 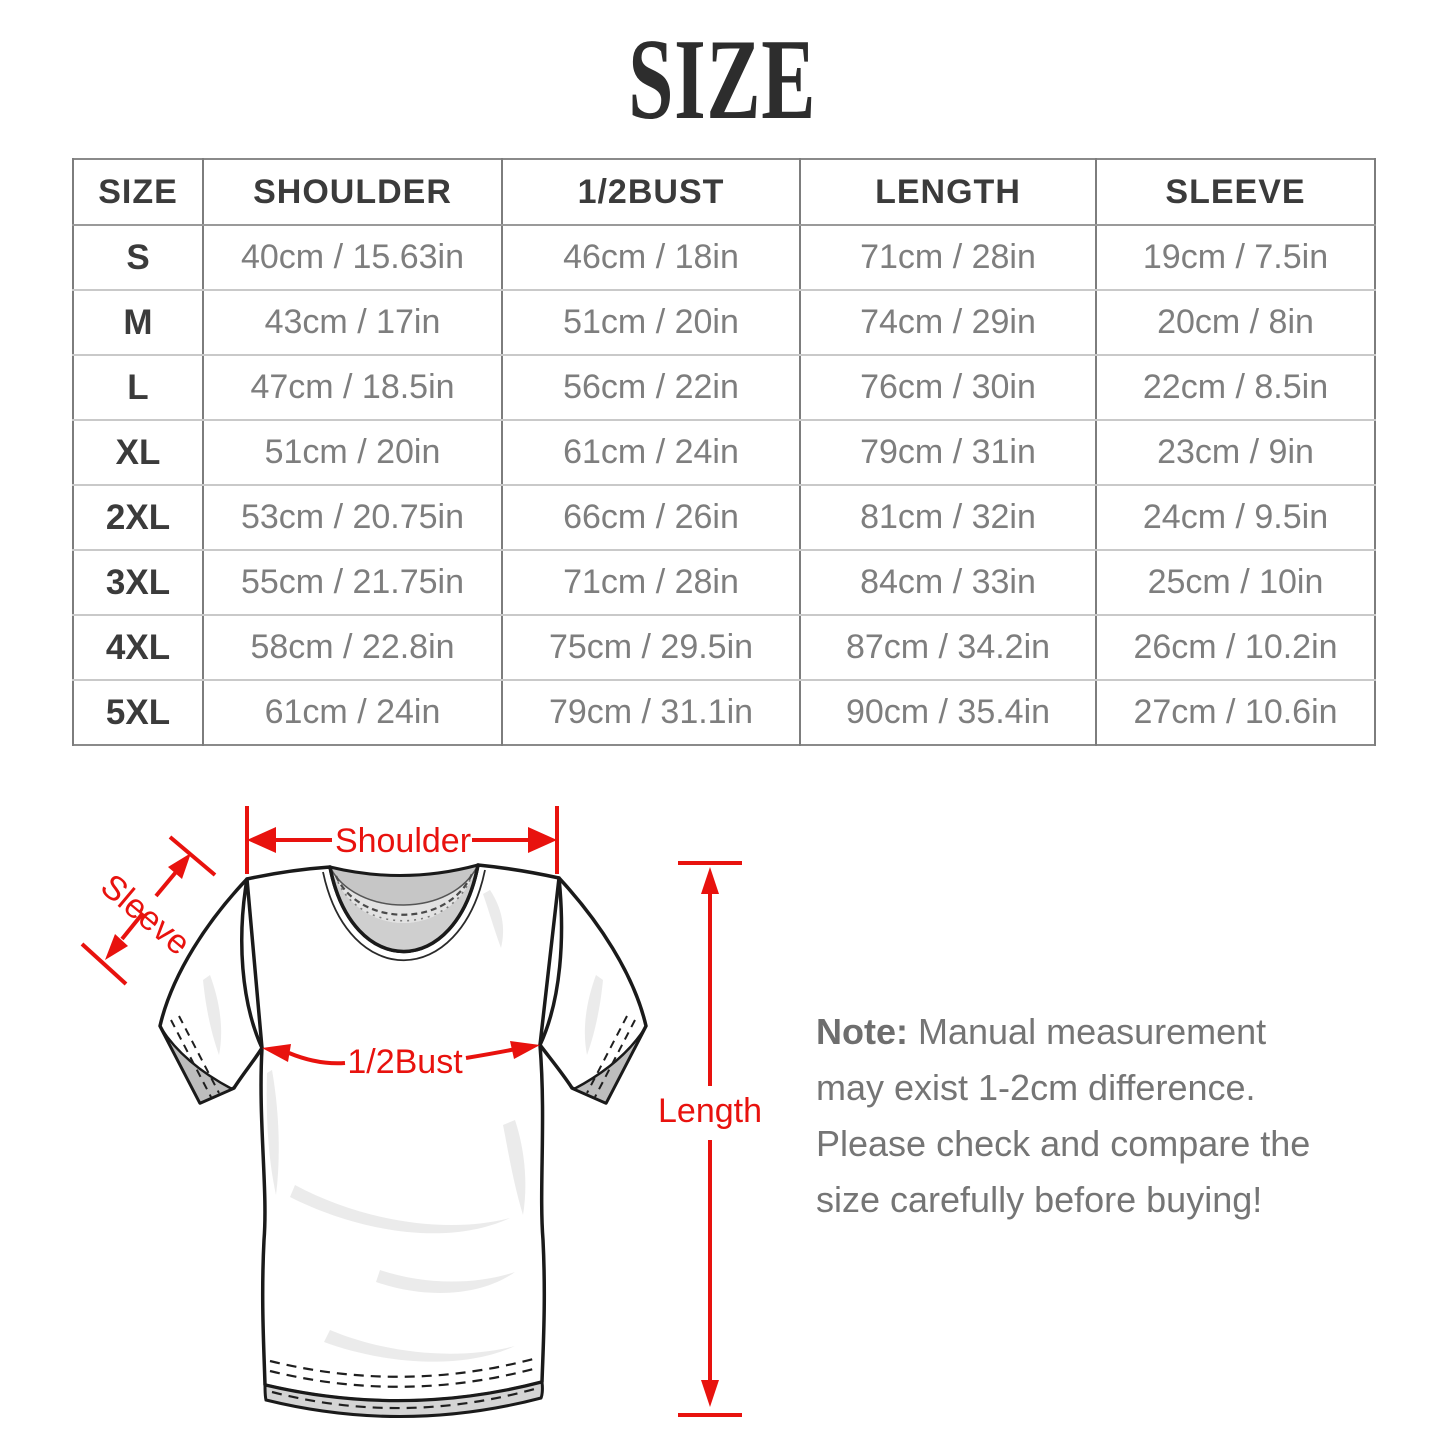 I want to click on cell-sleeve: 22cm / 8.5in, so click(x=1235, y=388).